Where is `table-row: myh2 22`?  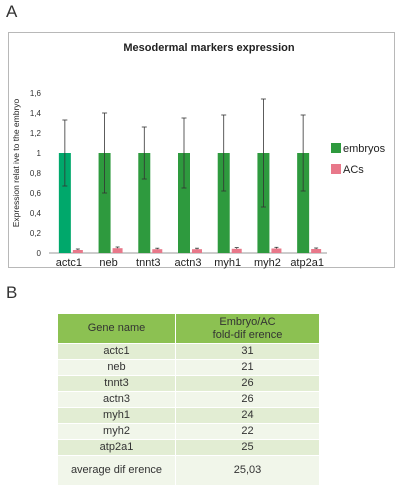 table-row: myh2 22 is located at coordinates (189, 431).